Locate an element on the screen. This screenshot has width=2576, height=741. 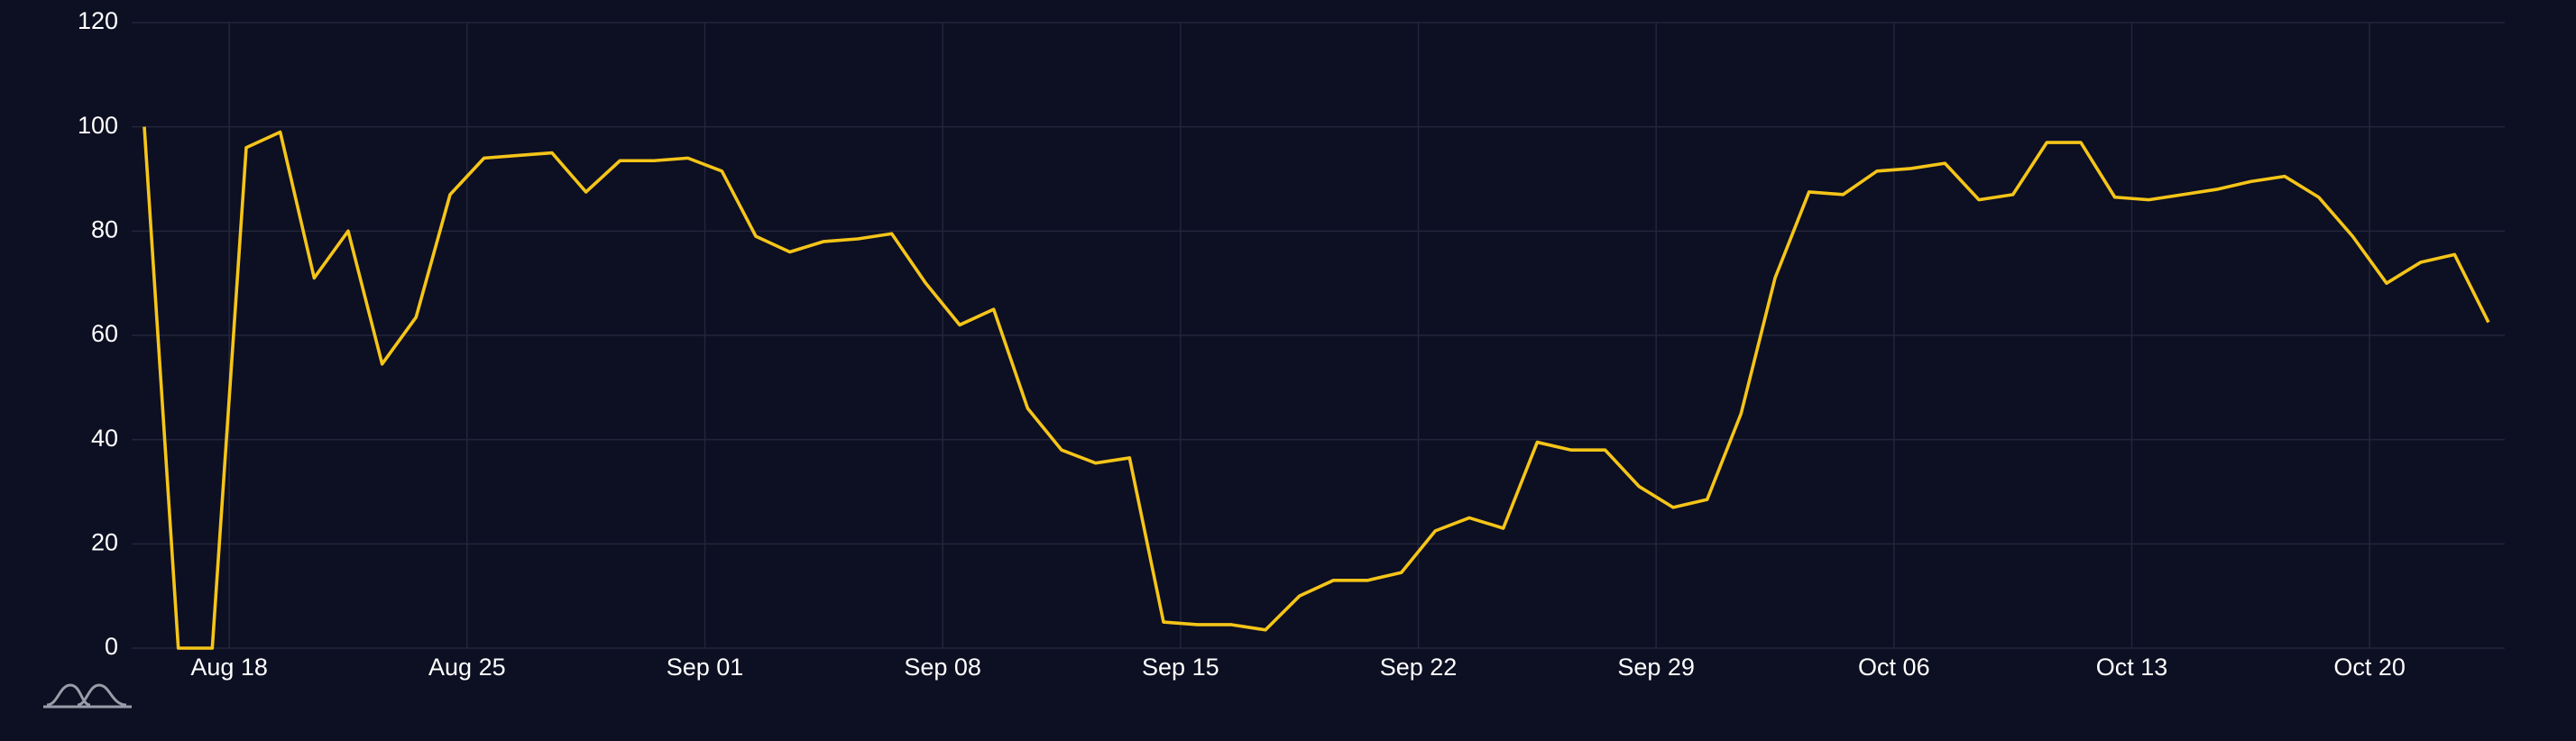
x-tick-label: Sep 22 is located at coordinates (1419, 667).